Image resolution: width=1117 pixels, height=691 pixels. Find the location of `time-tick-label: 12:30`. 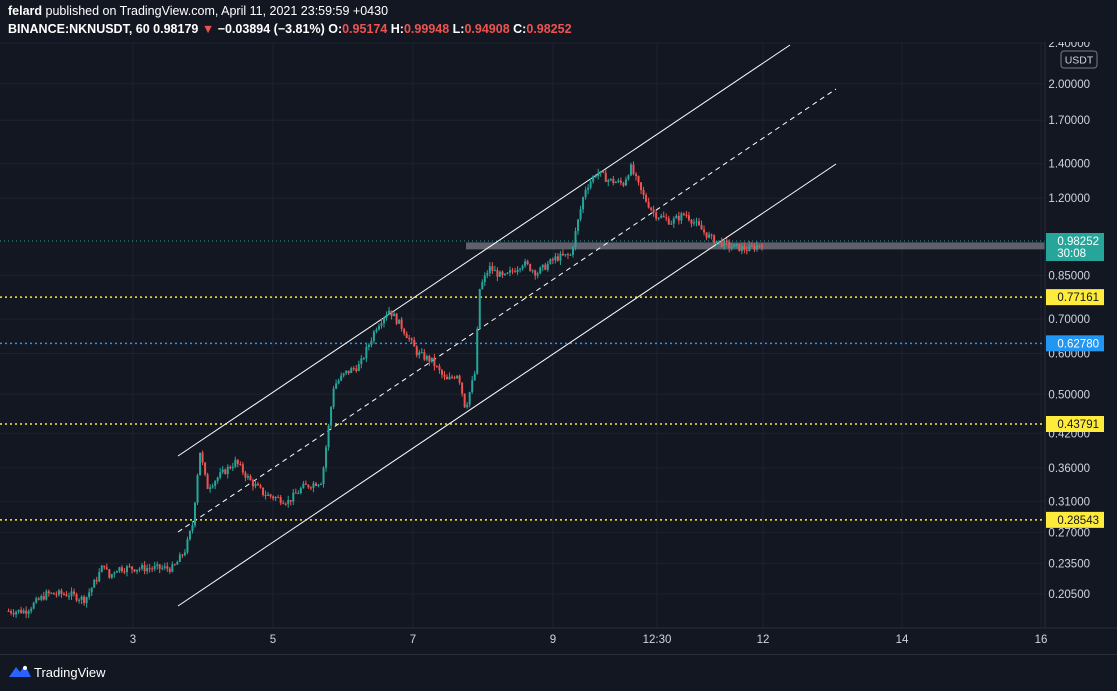

time-tick-label: 12:30 is located at coordinates (657, 640).